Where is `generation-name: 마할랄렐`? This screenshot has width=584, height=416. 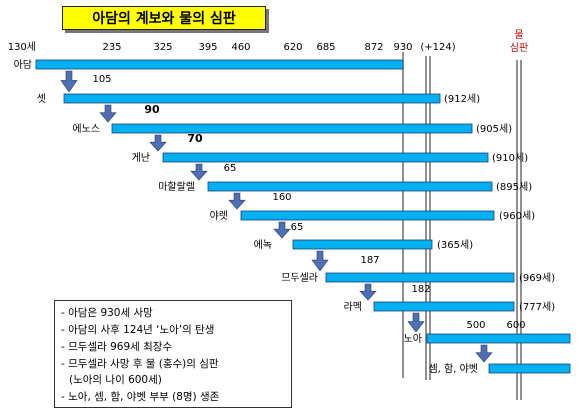 generation-name: 마할랄렐 is located at coordinates (176, 186).